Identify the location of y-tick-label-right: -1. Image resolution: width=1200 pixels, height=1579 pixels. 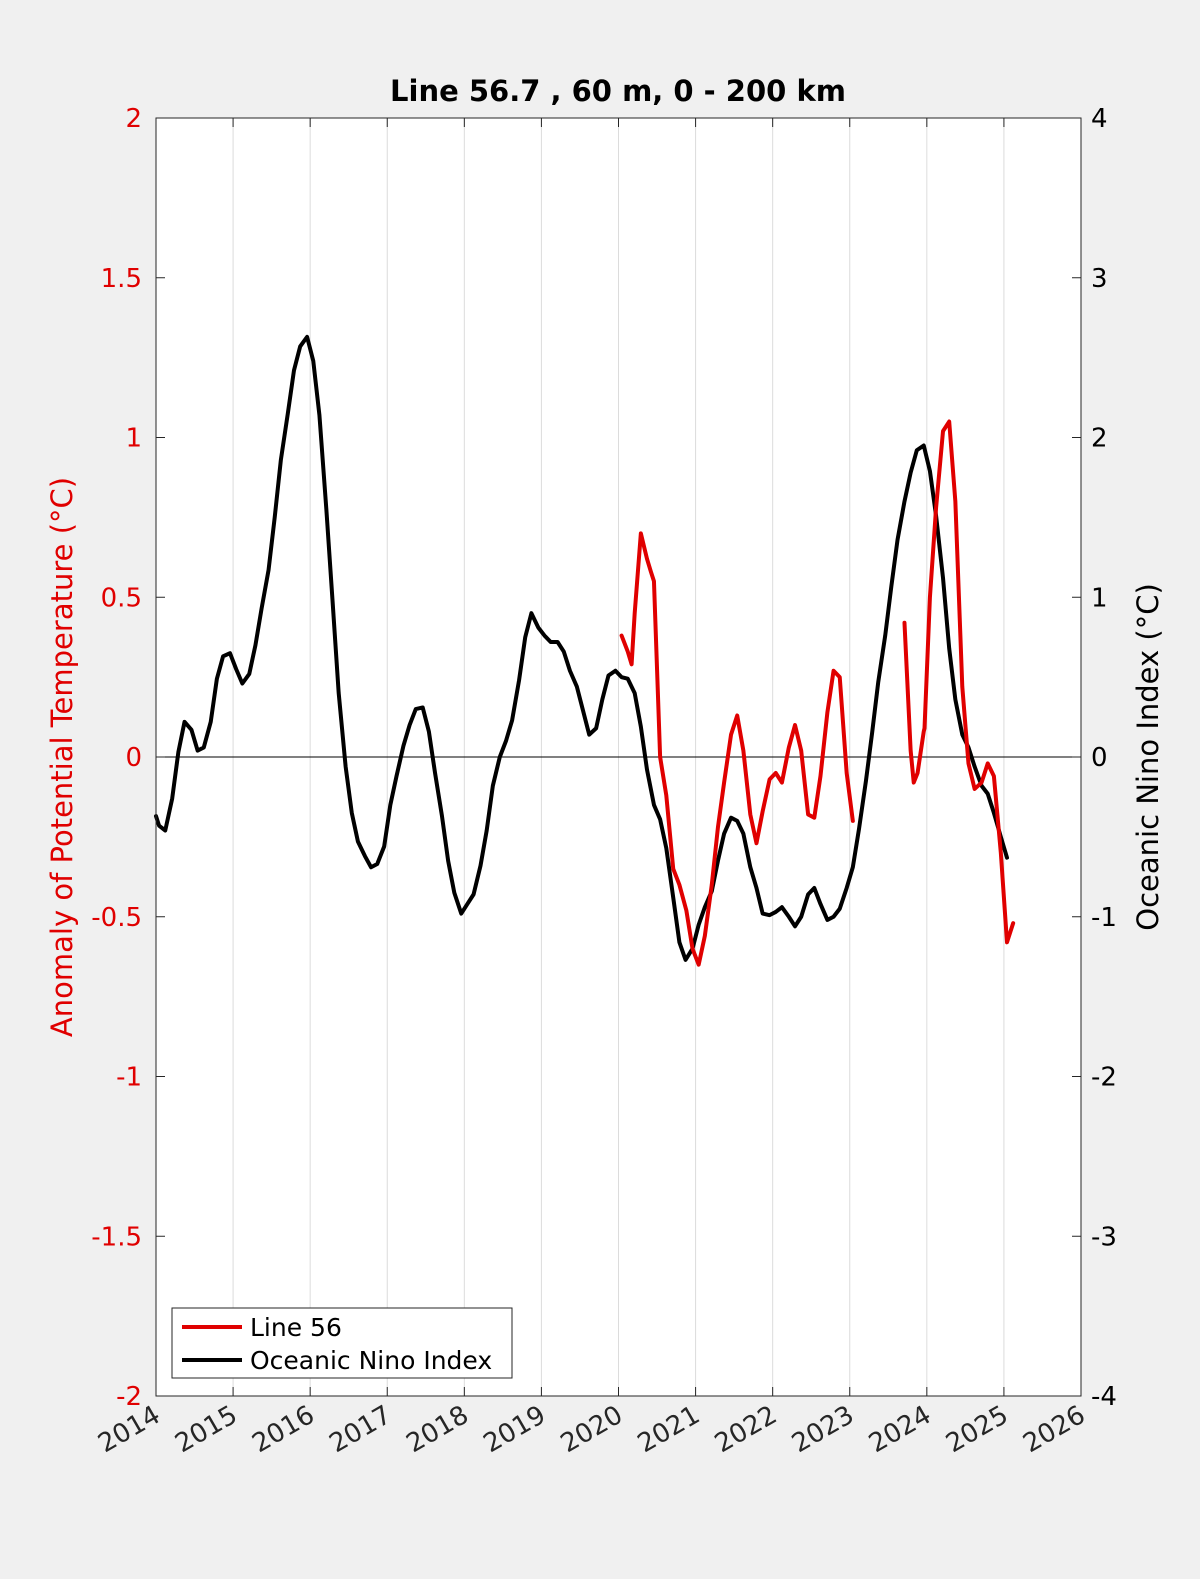
(1104, 918).